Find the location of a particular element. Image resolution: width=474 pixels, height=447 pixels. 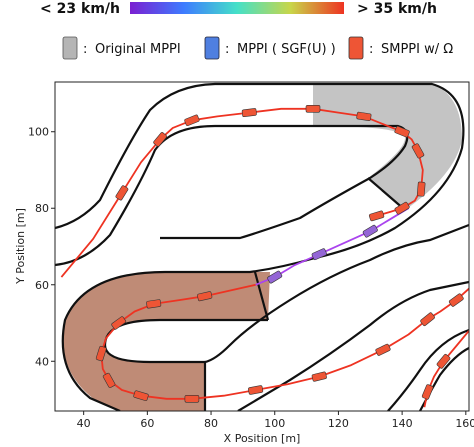

x-tick-label: 100 is located at coordinates (274, 423).